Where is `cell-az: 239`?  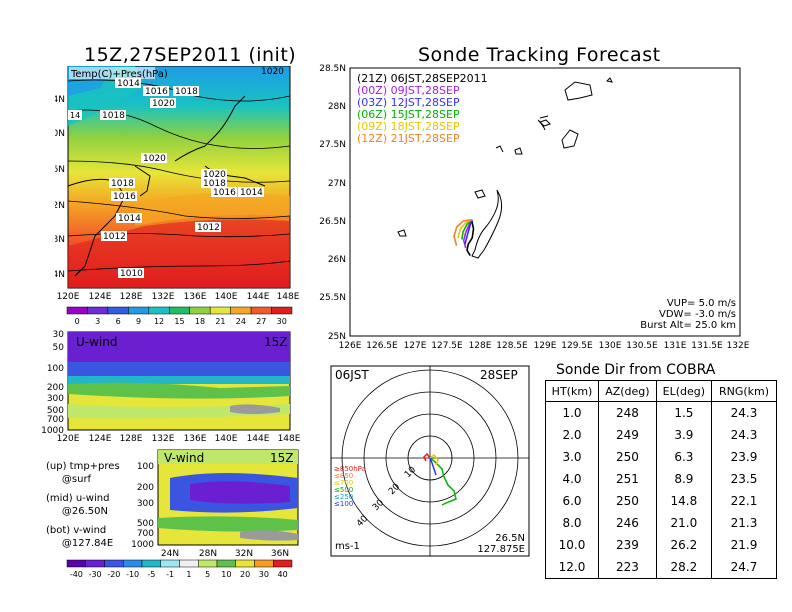
cell-az: 239 is located at coordinates (627, 545).